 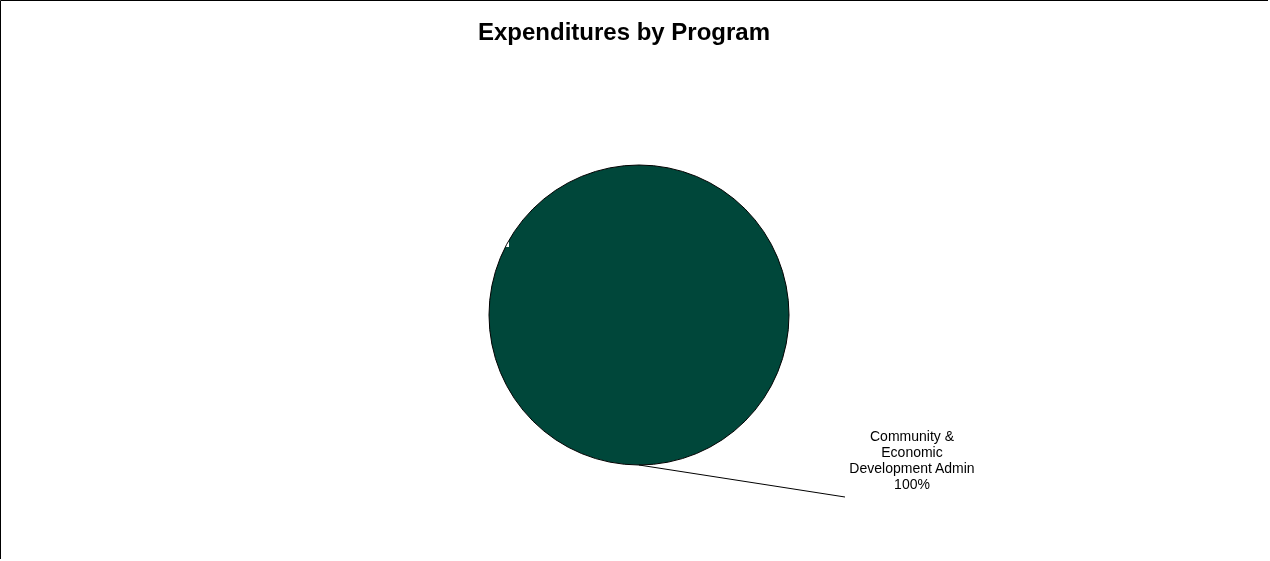 What do you see at coordinates (912, 452) in the screenshot?
I see `slice-label: Community & Economic Development Admin` at bounding box center [912, 452].